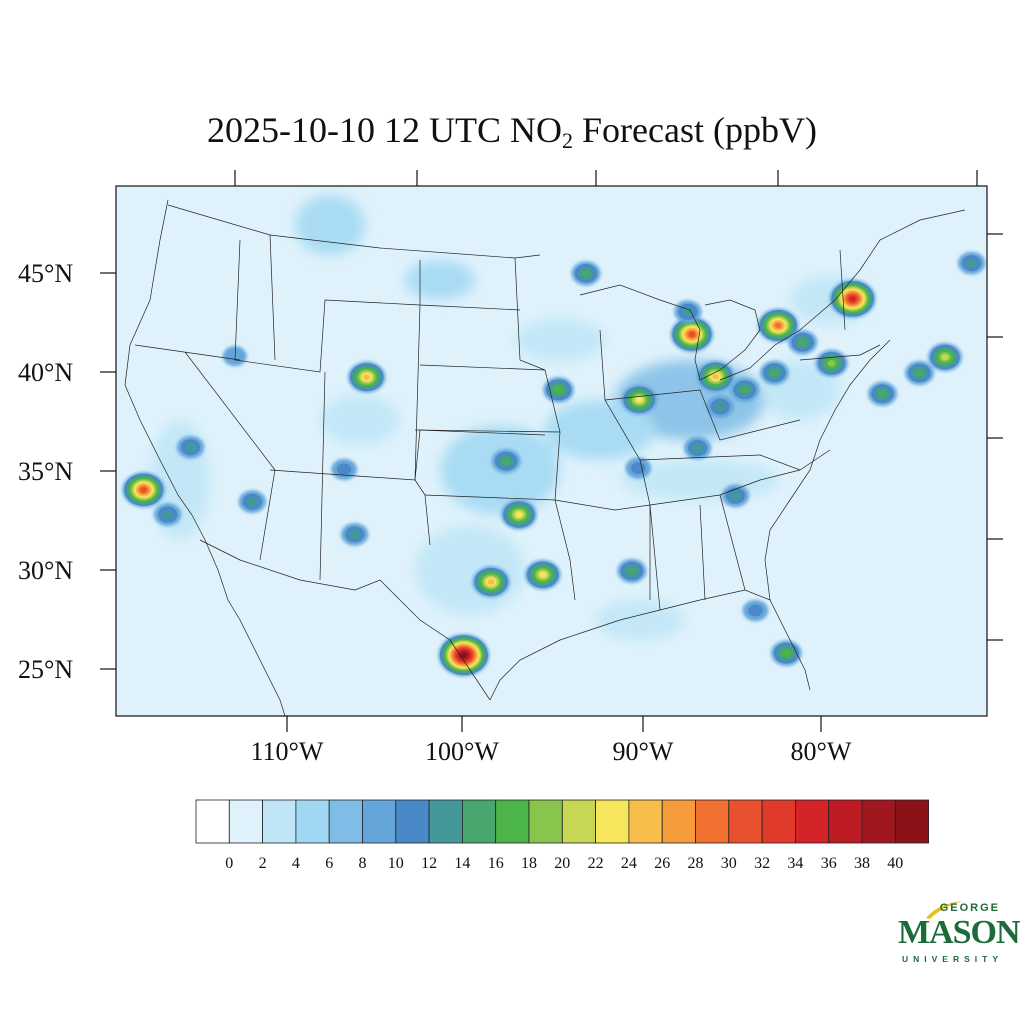 The height and width of the screenshot is (1024, 1024). I want to click on hotspot-oklahoma-city, so click(506, 461).